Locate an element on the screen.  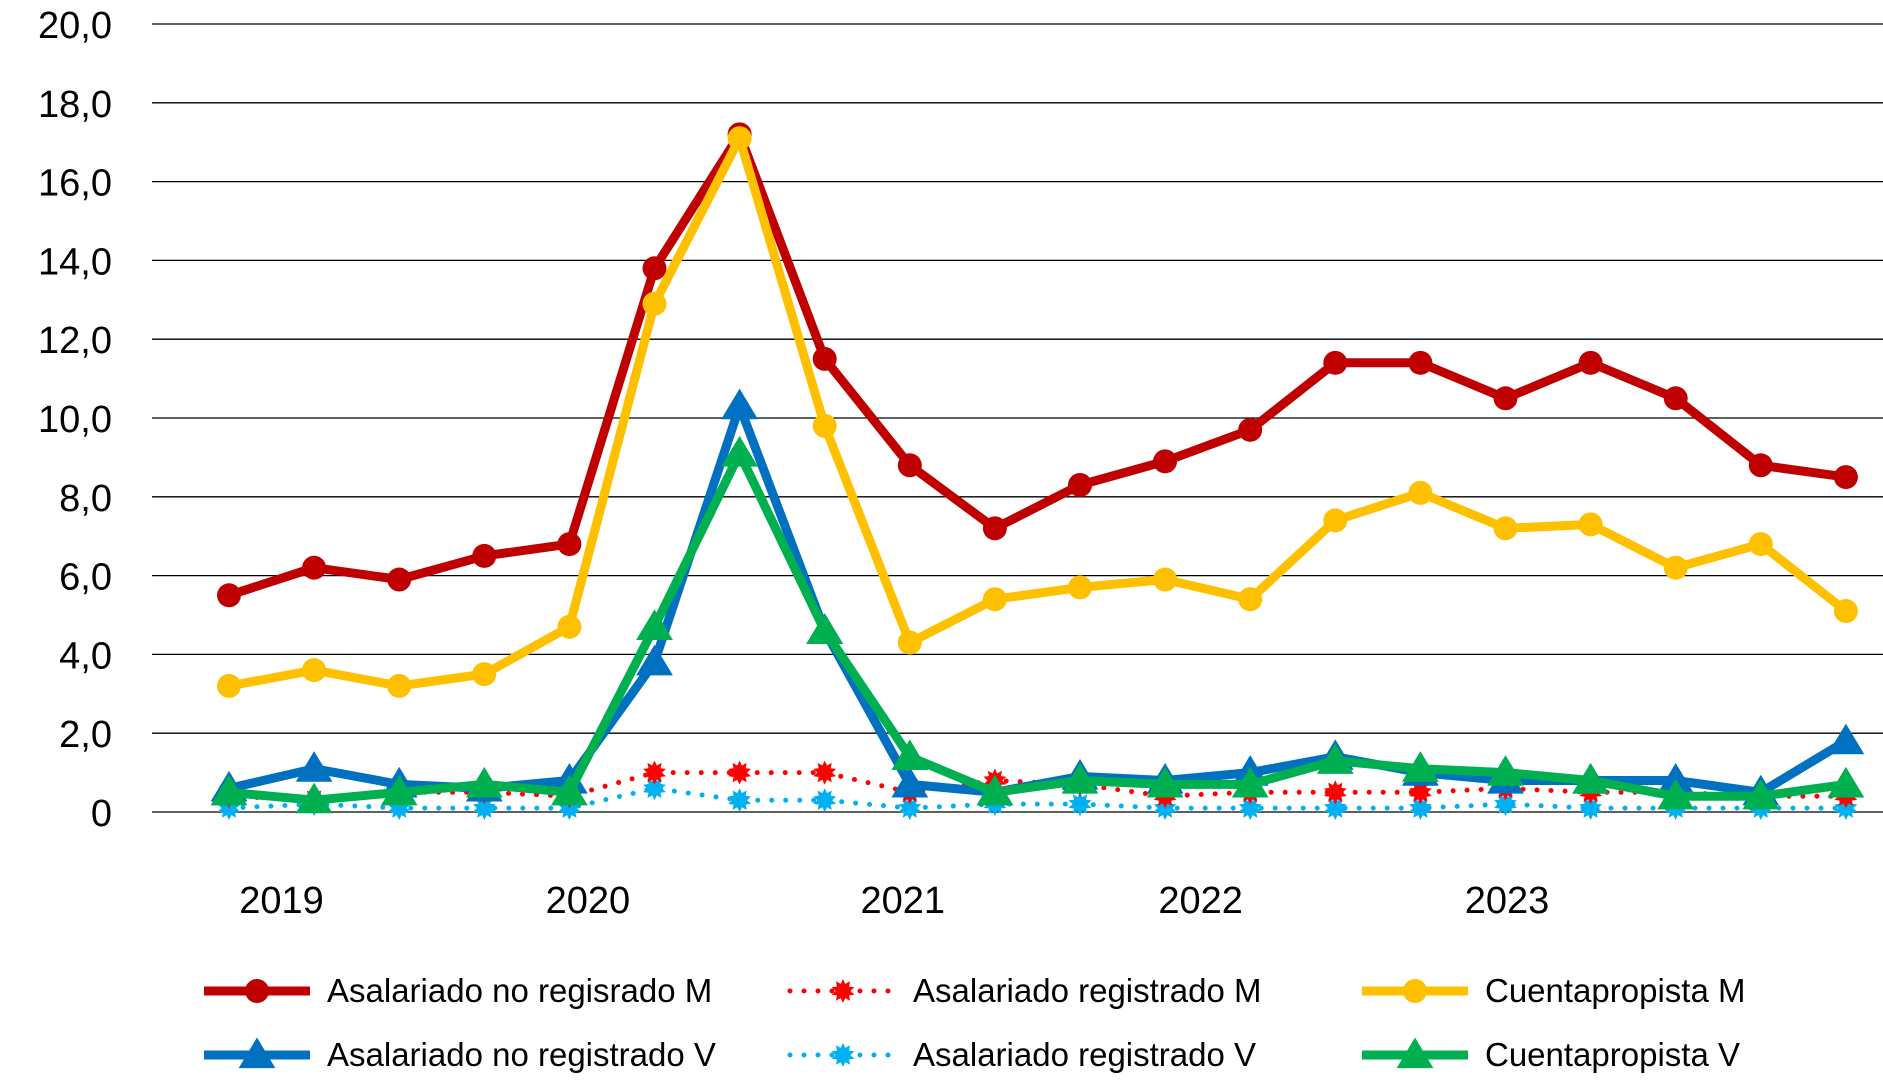
series-line is located at coordinates (1037, 798).